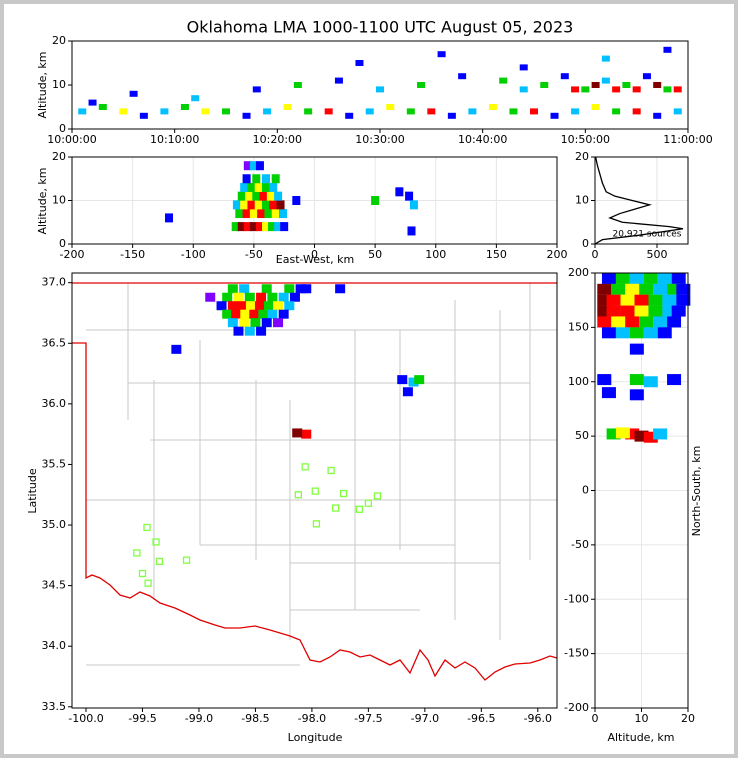 This screenshot has height=758, width=738. What do you see at coordinates (314, 200) in the screenshot?
I see `axes-frame` at bounding box center [314, 200].